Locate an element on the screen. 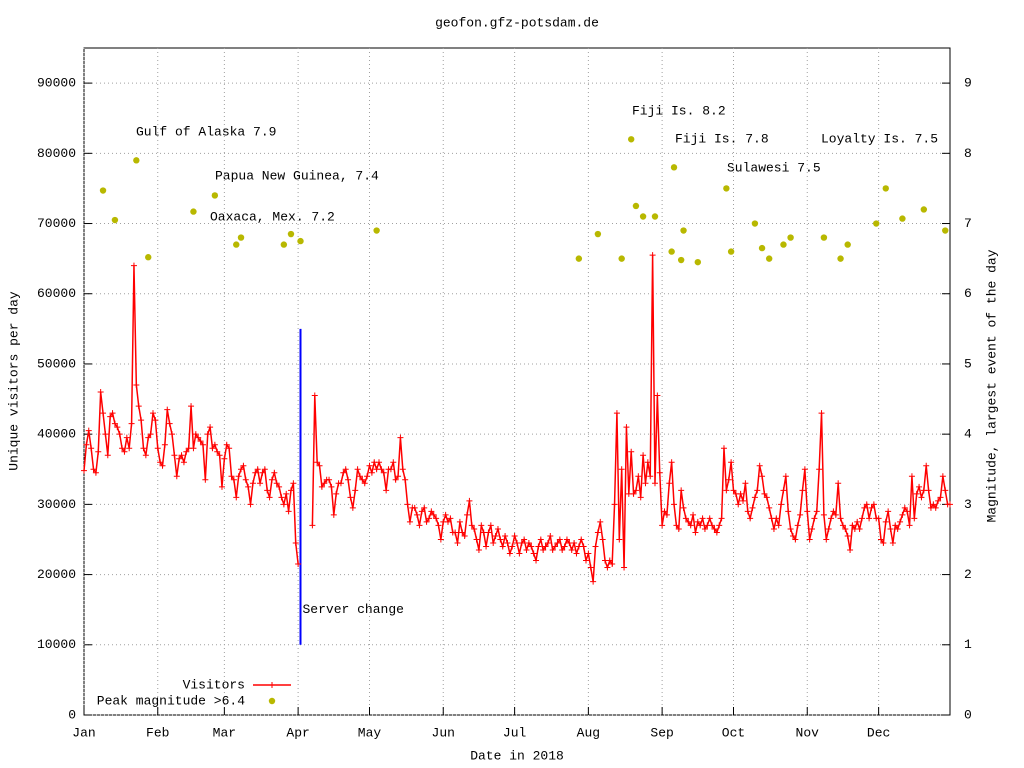 The height and width of the screenshot is (768, 1024). x-tick-label: Aug is located at coordinates (588, 732).